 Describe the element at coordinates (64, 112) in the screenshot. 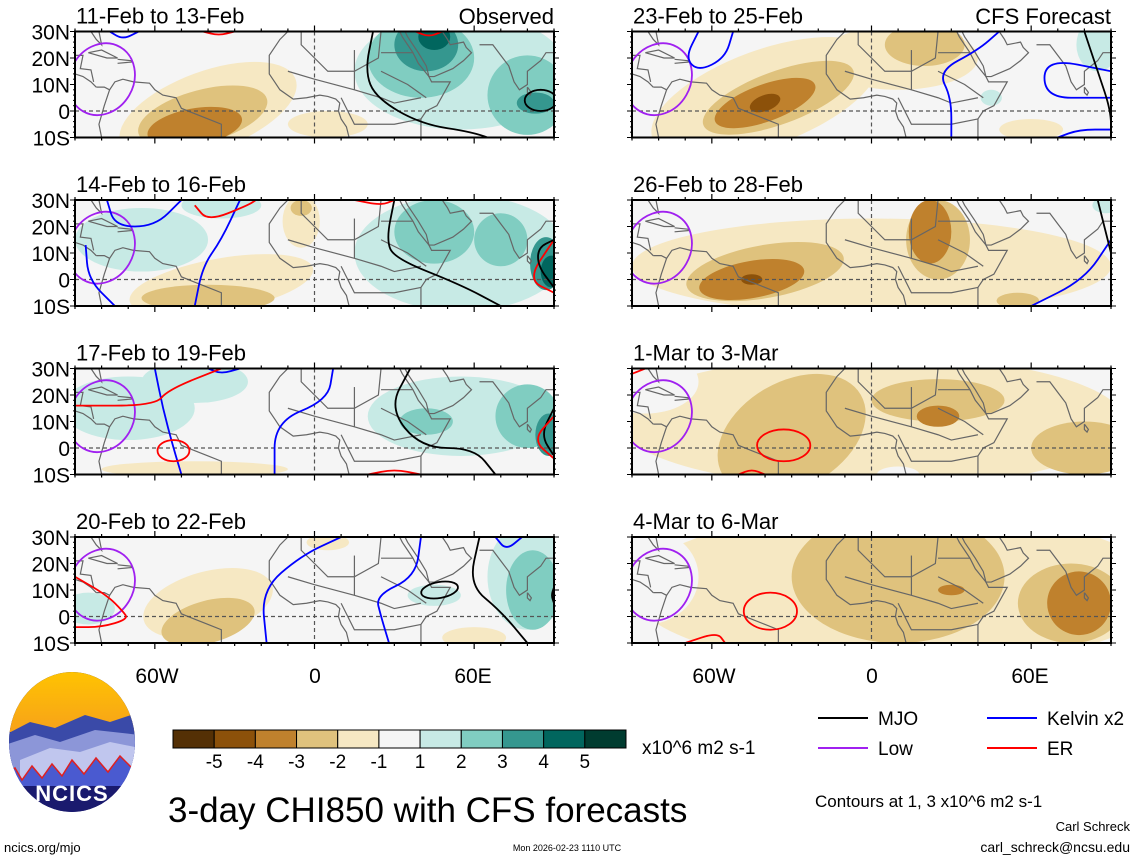

I see `lat-label: 0` at that location.